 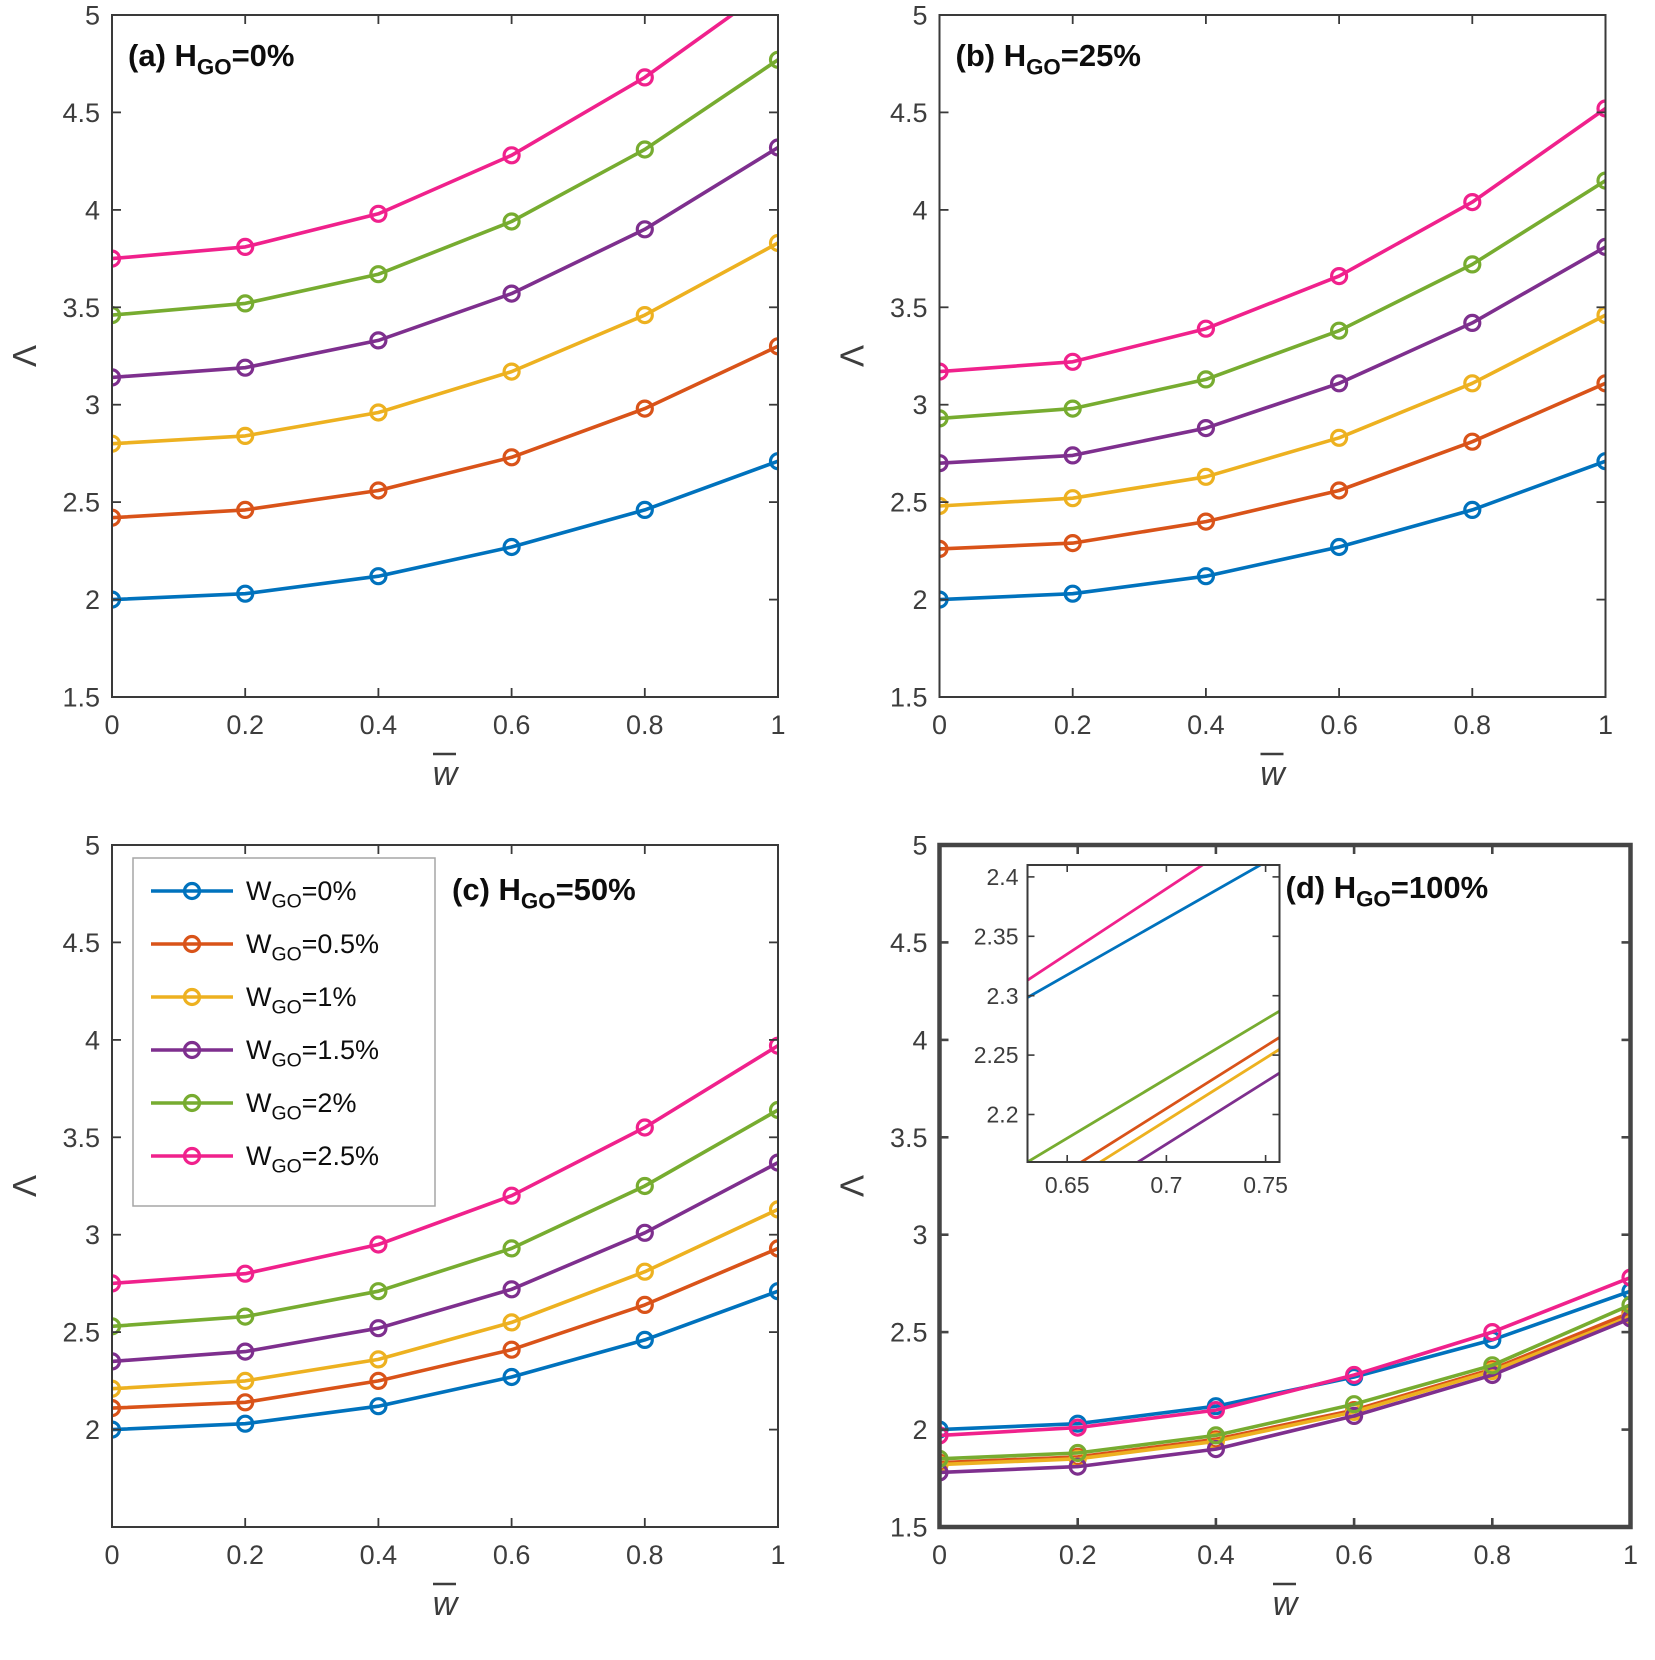 What do you see at coordinates (1003, 877) in the screenshot?
I see `y-tick-label: 2.4` at bounding box center [1003, 877].